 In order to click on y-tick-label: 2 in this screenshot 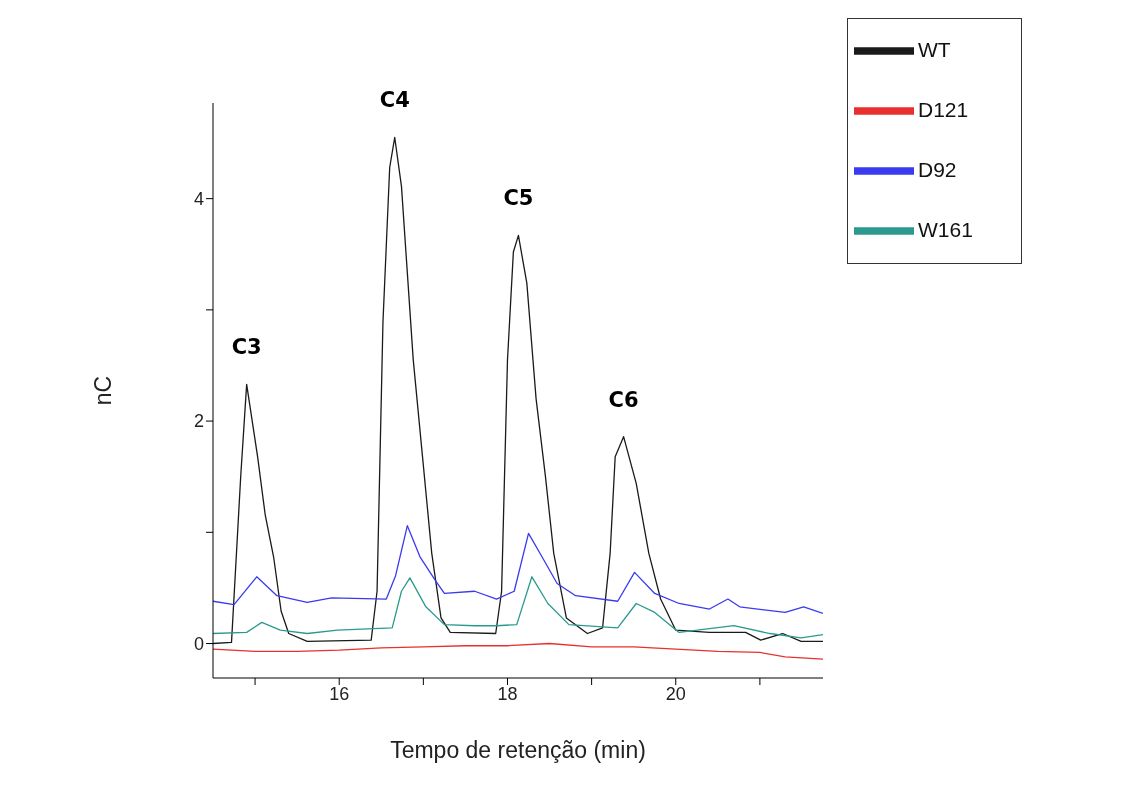, I will do `click(198, 421)`.